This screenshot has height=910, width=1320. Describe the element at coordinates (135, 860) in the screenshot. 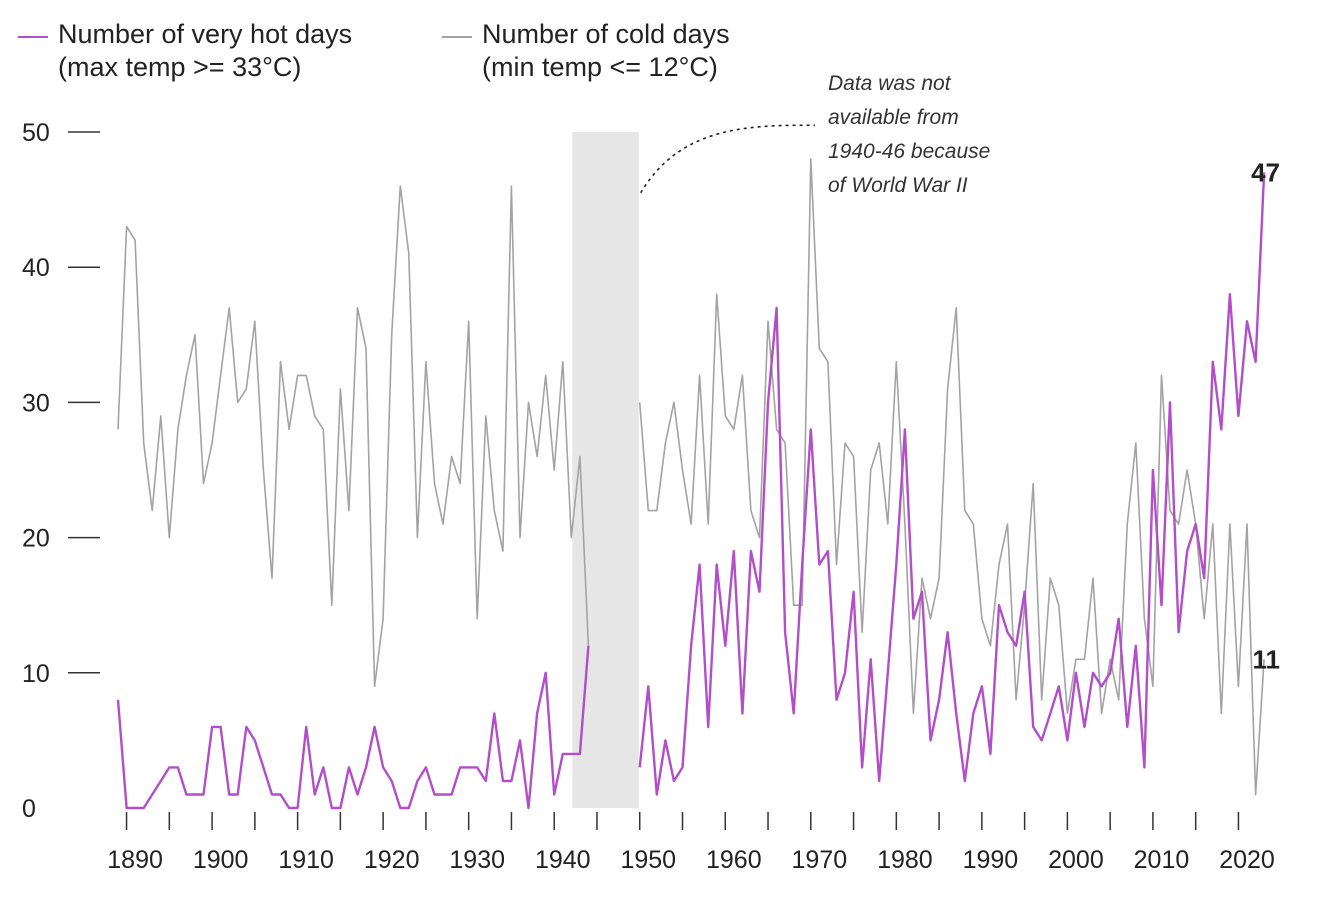

I see `x-tick-label: 1890` at that location.